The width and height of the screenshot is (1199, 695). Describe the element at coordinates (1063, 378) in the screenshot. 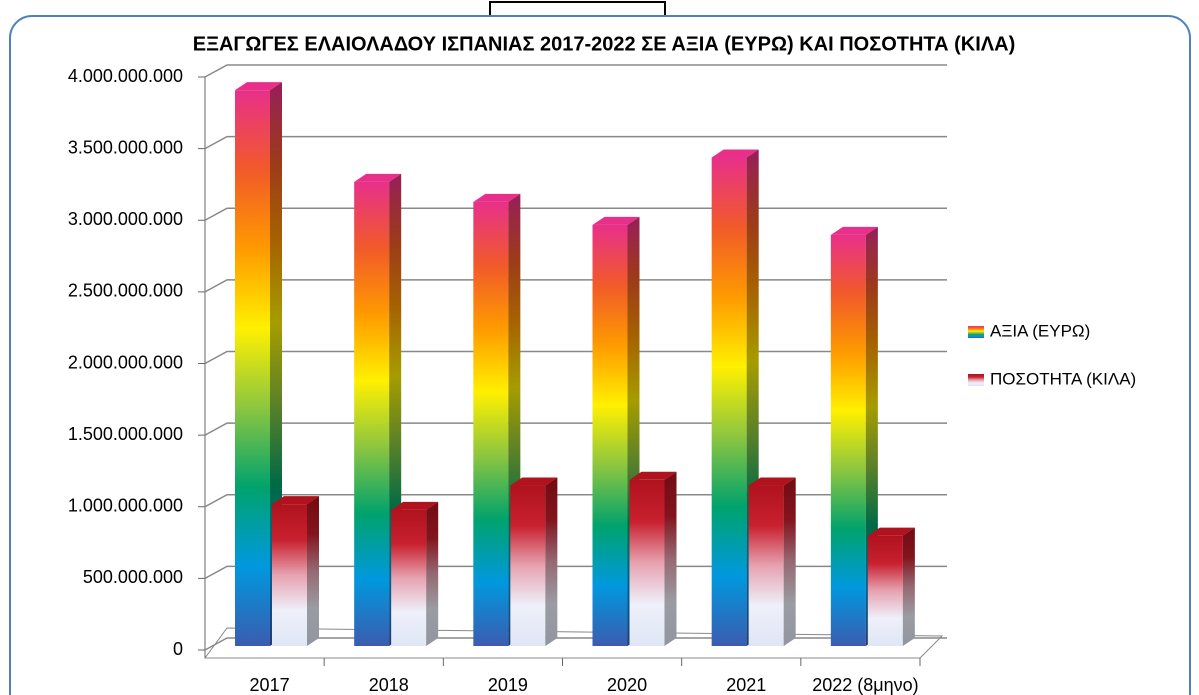

I see `legend-label: ΠΟΣΟΤΗΤΑ (ΚΙΛΑ)` at that location.